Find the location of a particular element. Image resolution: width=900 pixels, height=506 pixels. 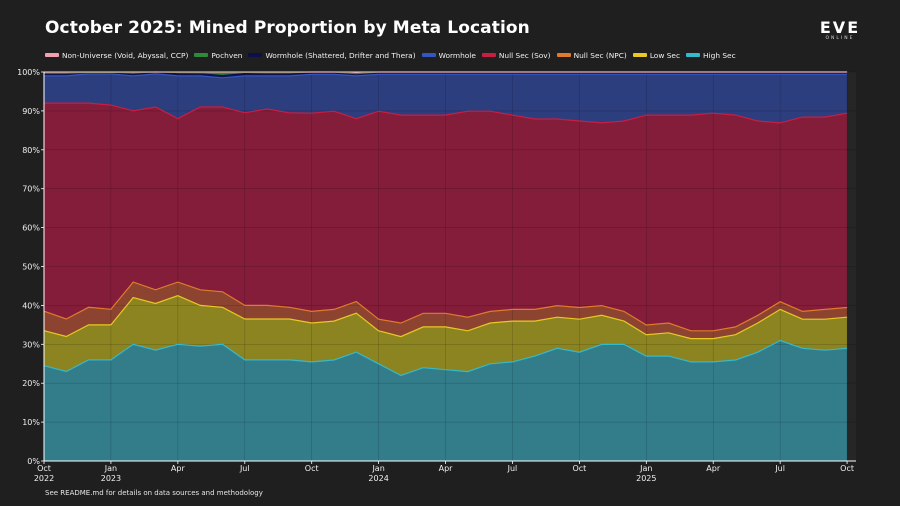

legend-item-null-sec-sov: Null Sec (Sov) is located at coordinates (516, 55).